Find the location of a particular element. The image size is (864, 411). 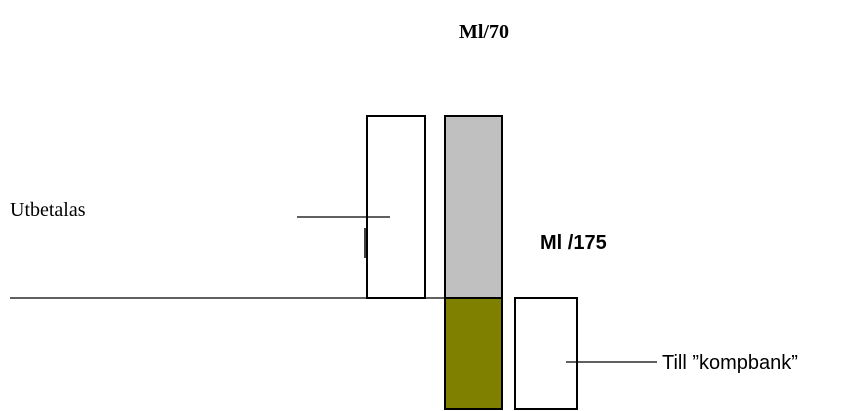

kompbank-box is located at coordinates (546, 353).